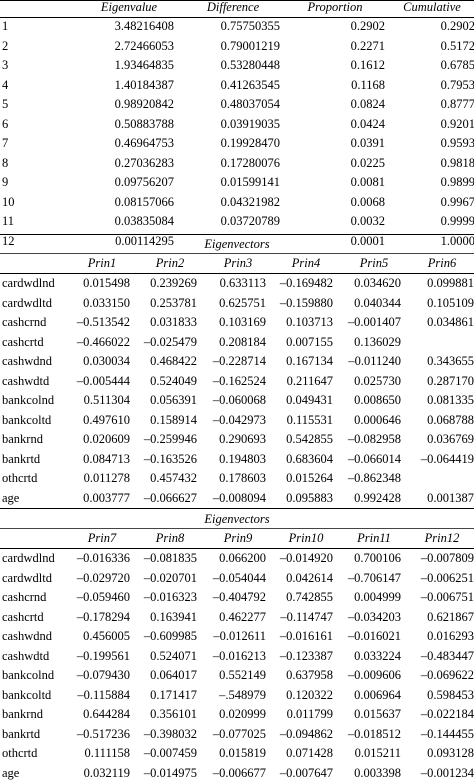 The width and height of the screenshot is (474, 781). I want to click on loading-cell: –0.022184, so click(447, 714).